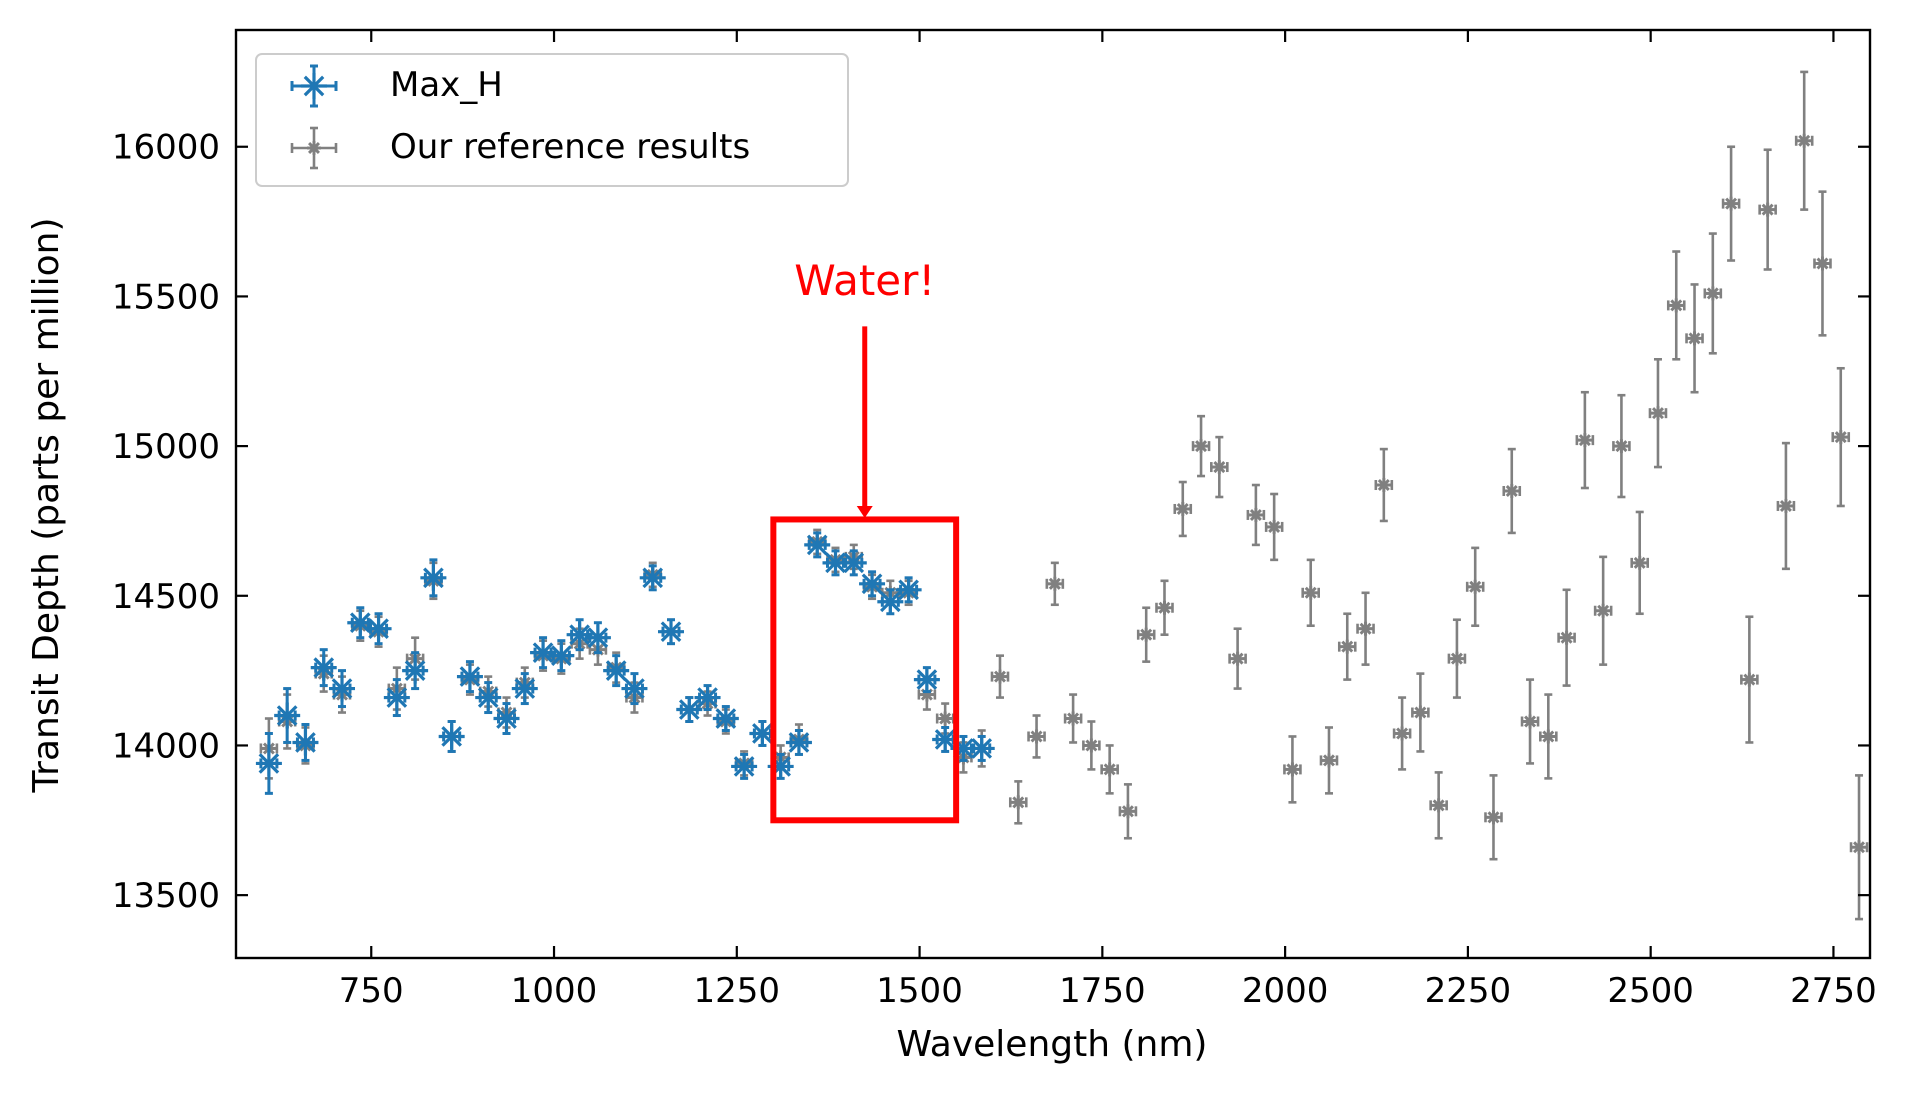 The image size is (1907, 1095). I want to click on y-axis-label: Transit Depth (parts per million), so click(46, 505).